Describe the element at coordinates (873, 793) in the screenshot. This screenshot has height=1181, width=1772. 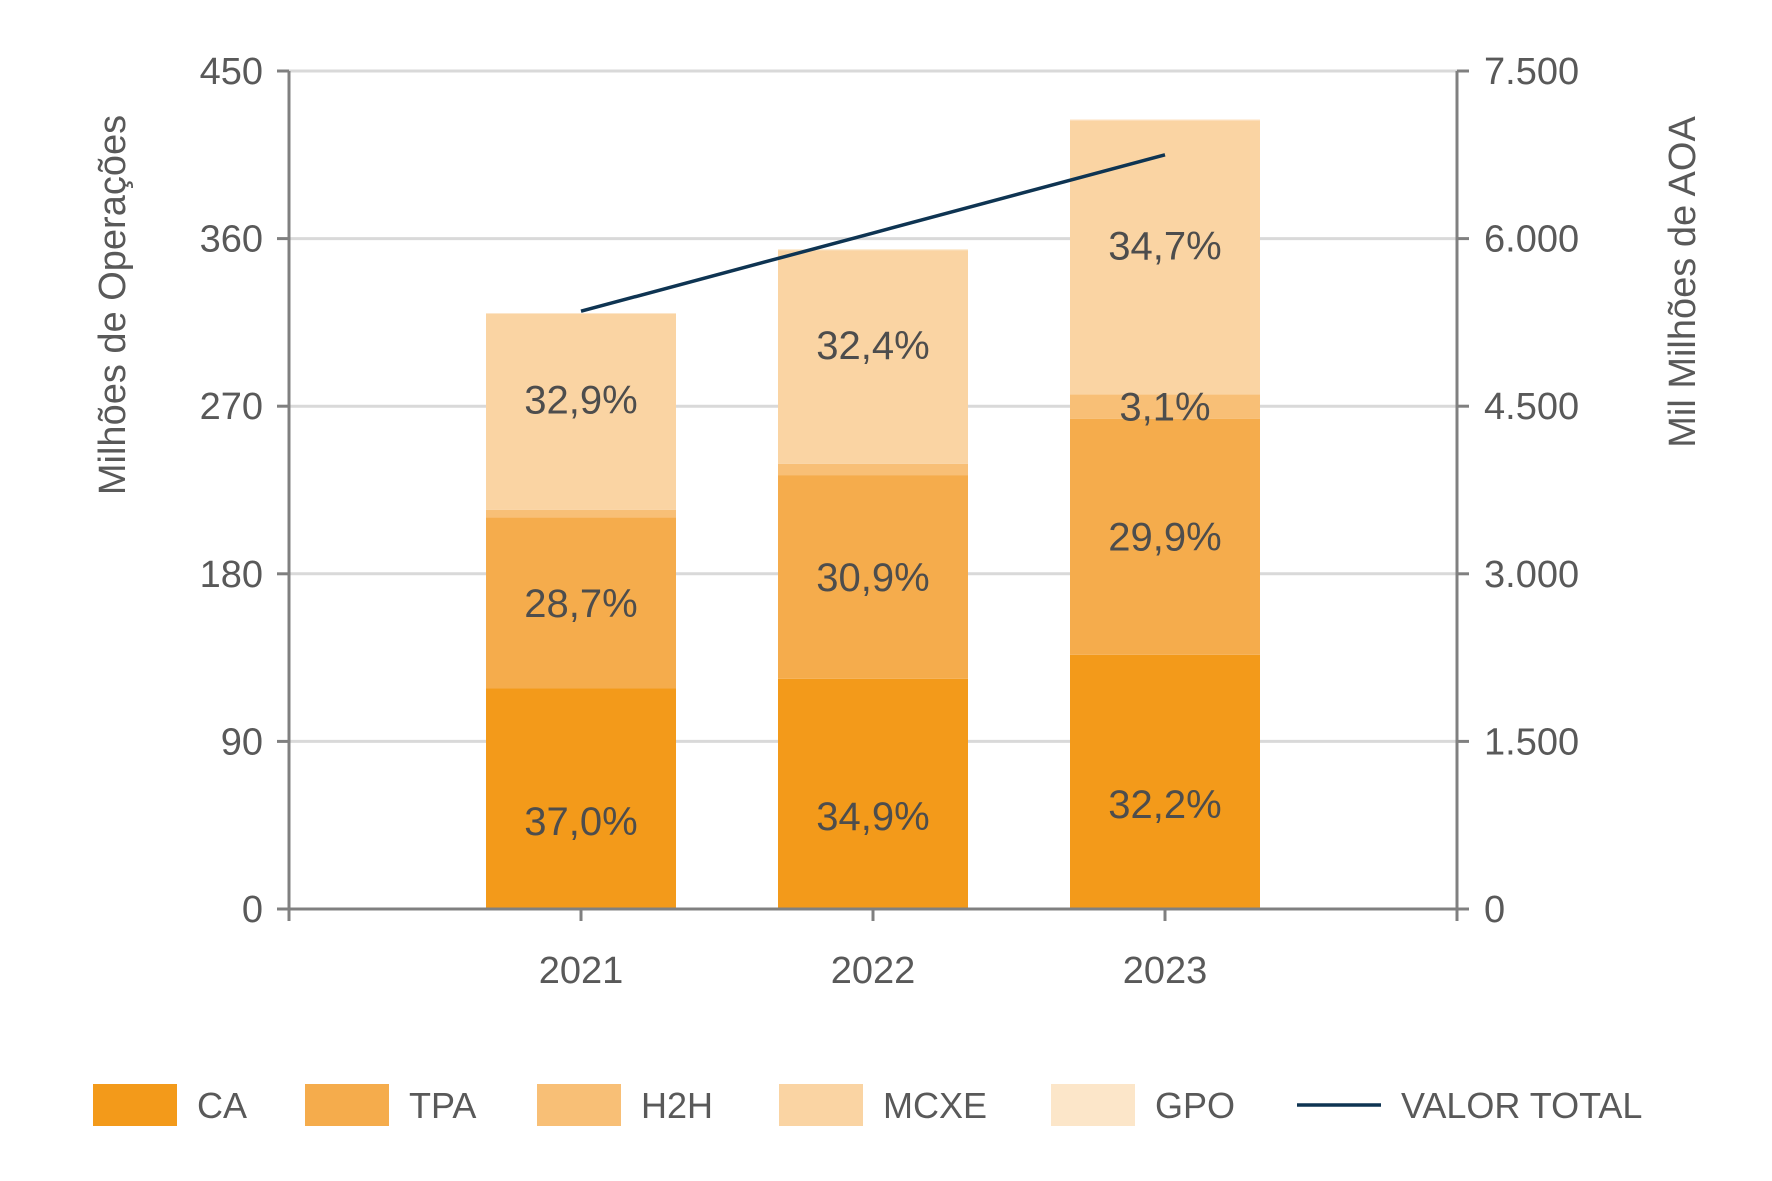
I see `bar-ca-2022` at that location.